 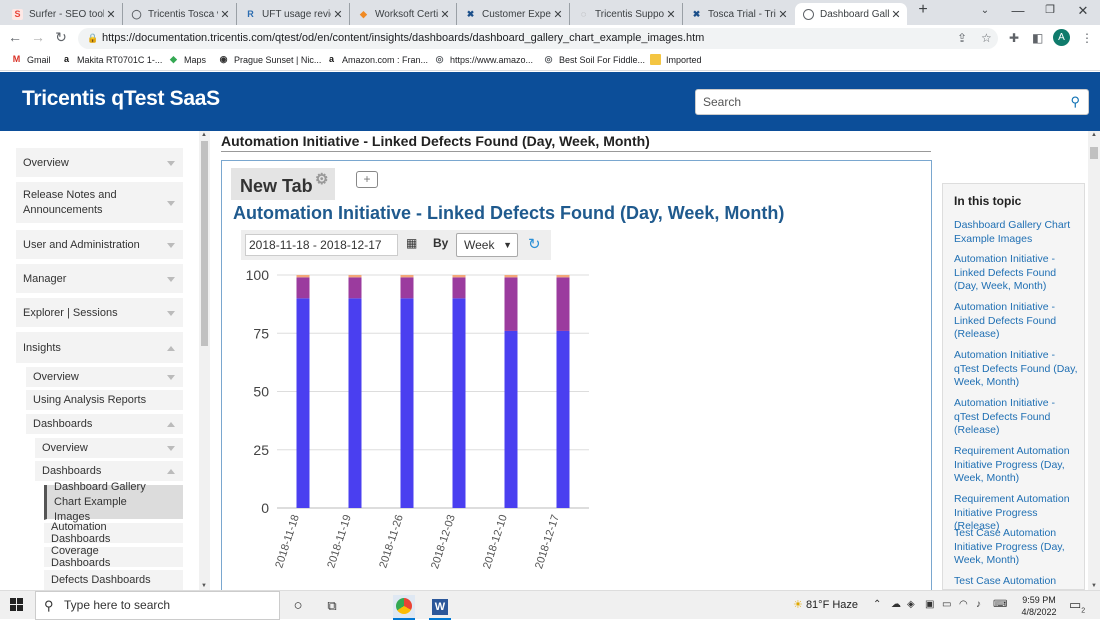 What do you see at coordinates (892, 102) in the screenshot?
I see `search-input: Search ⚲` at bounding box center [892, 102].